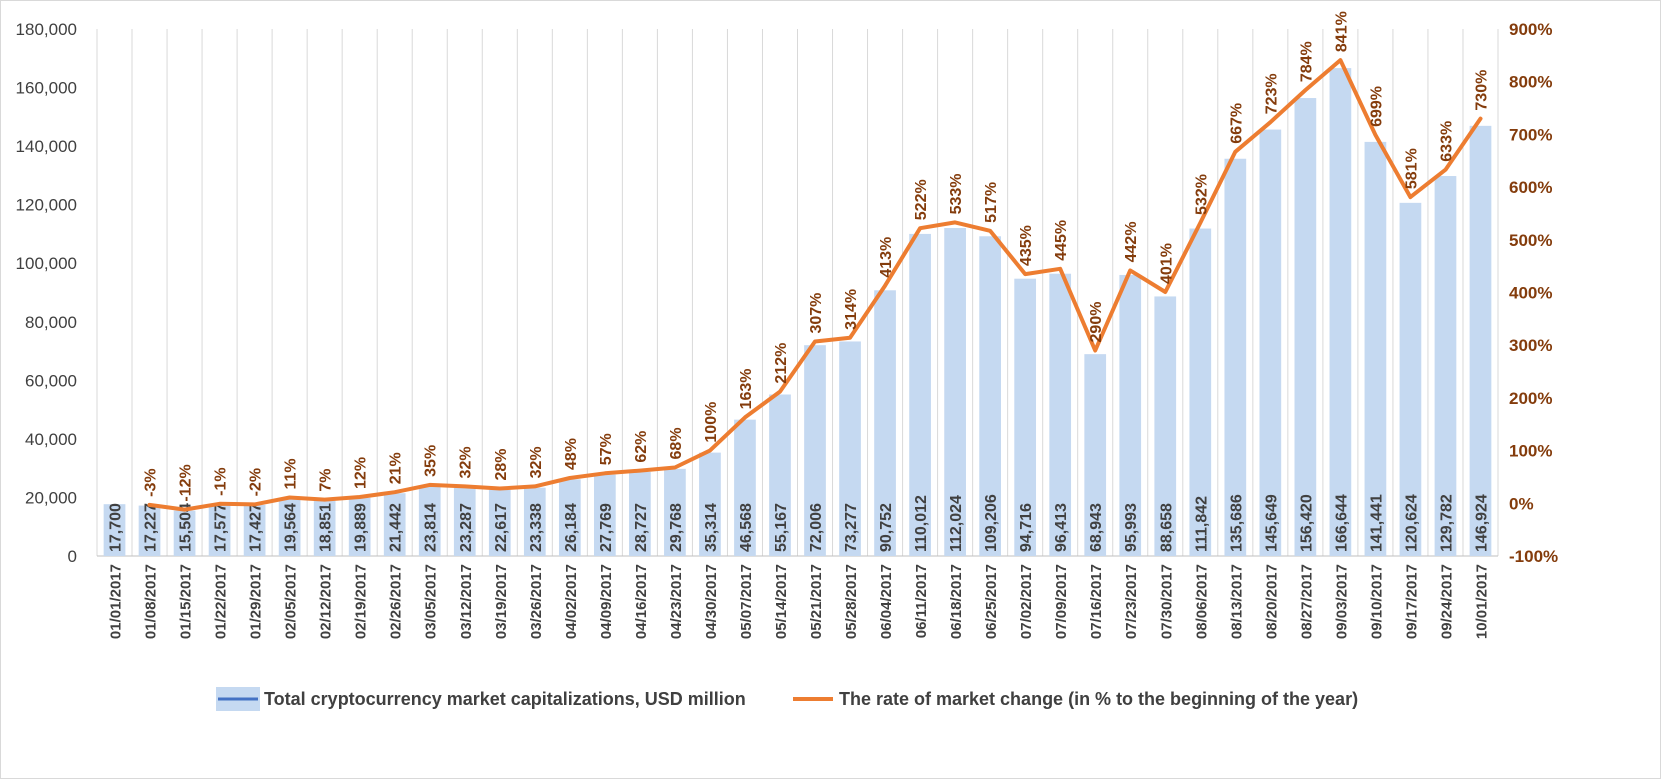 The image size is (1661, 779). Describe the element at coordinates (72, 556) in the screenshot. I see `left-axis-tick-label: 0` at that location.